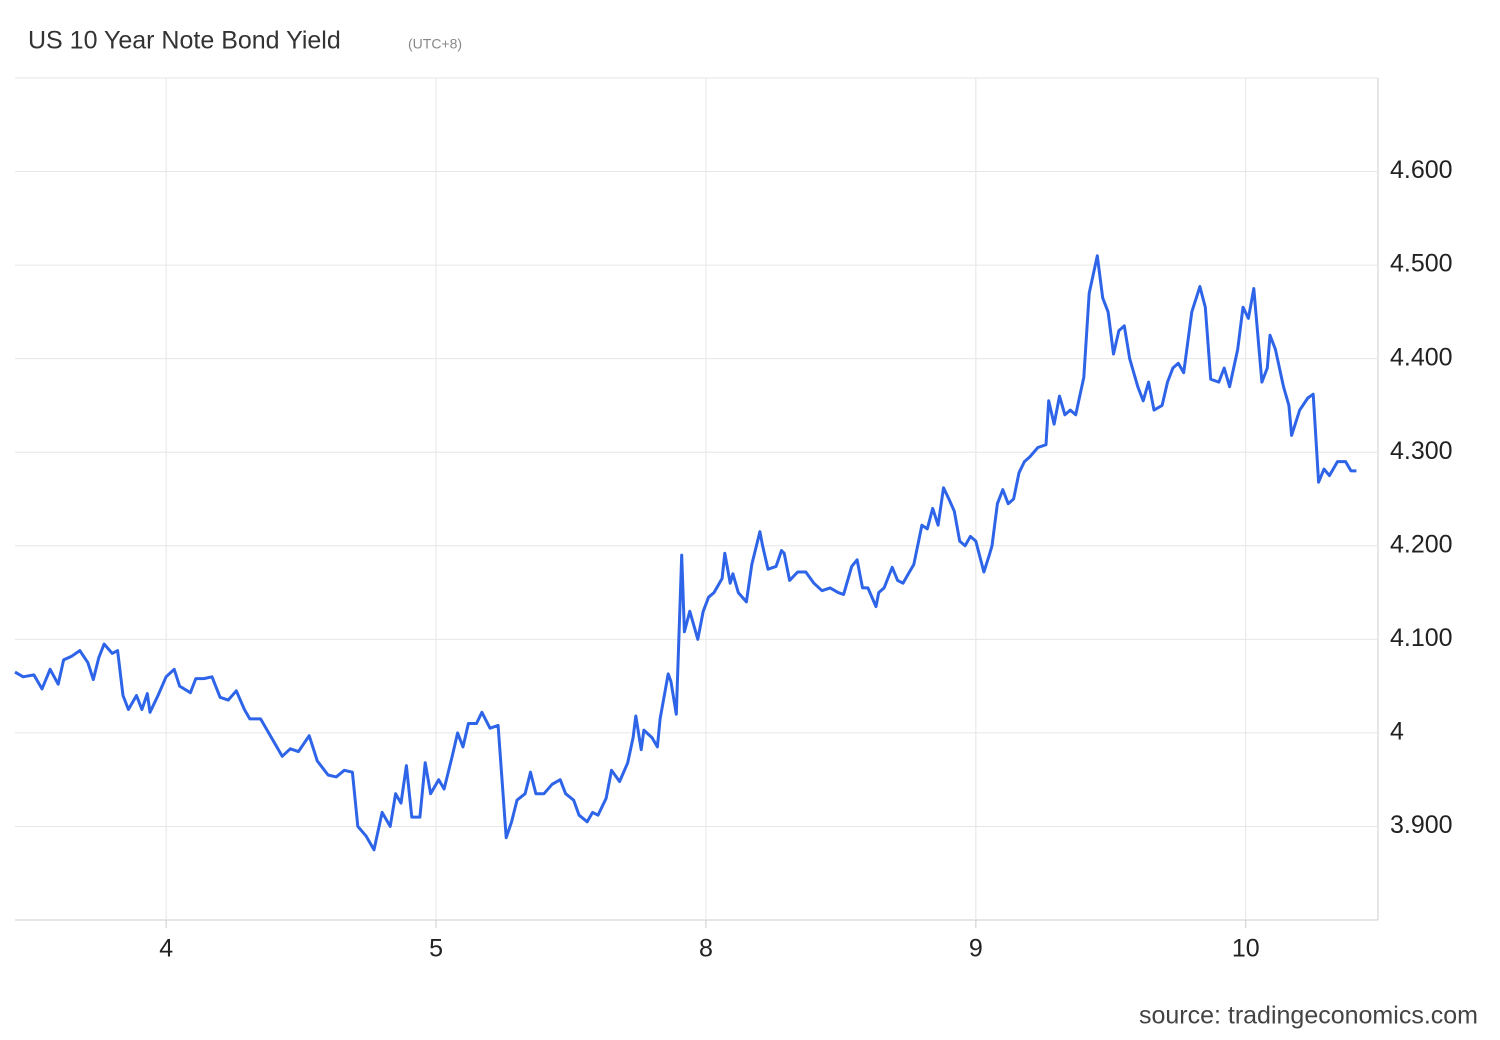 The width and height of the screenshot is (1500, 1040). Describe the element at coordinates (706, 949) in the screenshot. I see `x-tick-label: 8` at that location.